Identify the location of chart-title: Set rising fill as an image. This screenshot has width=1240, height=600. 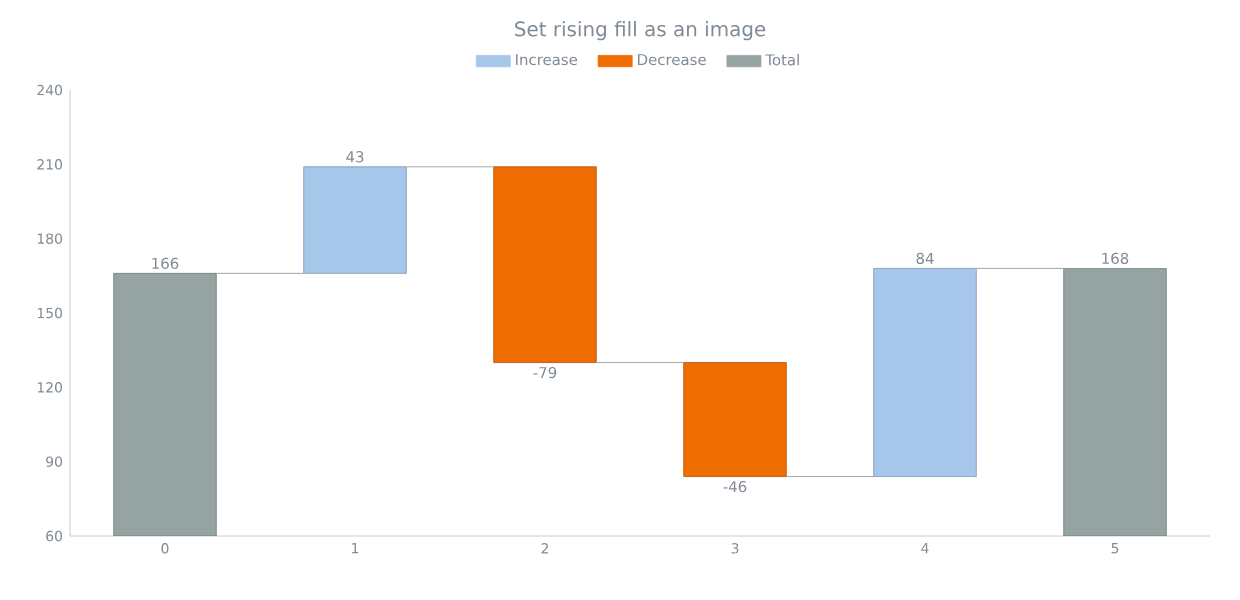
(640, 31).